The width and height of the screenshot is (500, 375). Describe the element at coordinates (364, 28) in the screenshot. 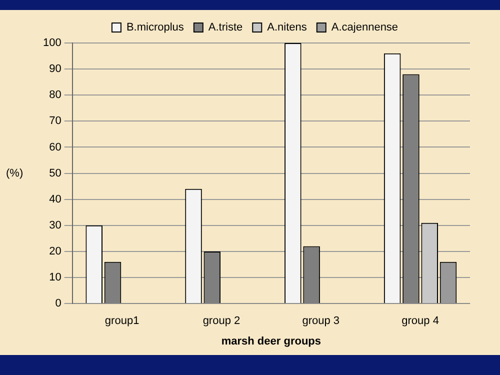

I see `legend-label: A.cajennense` at that location.